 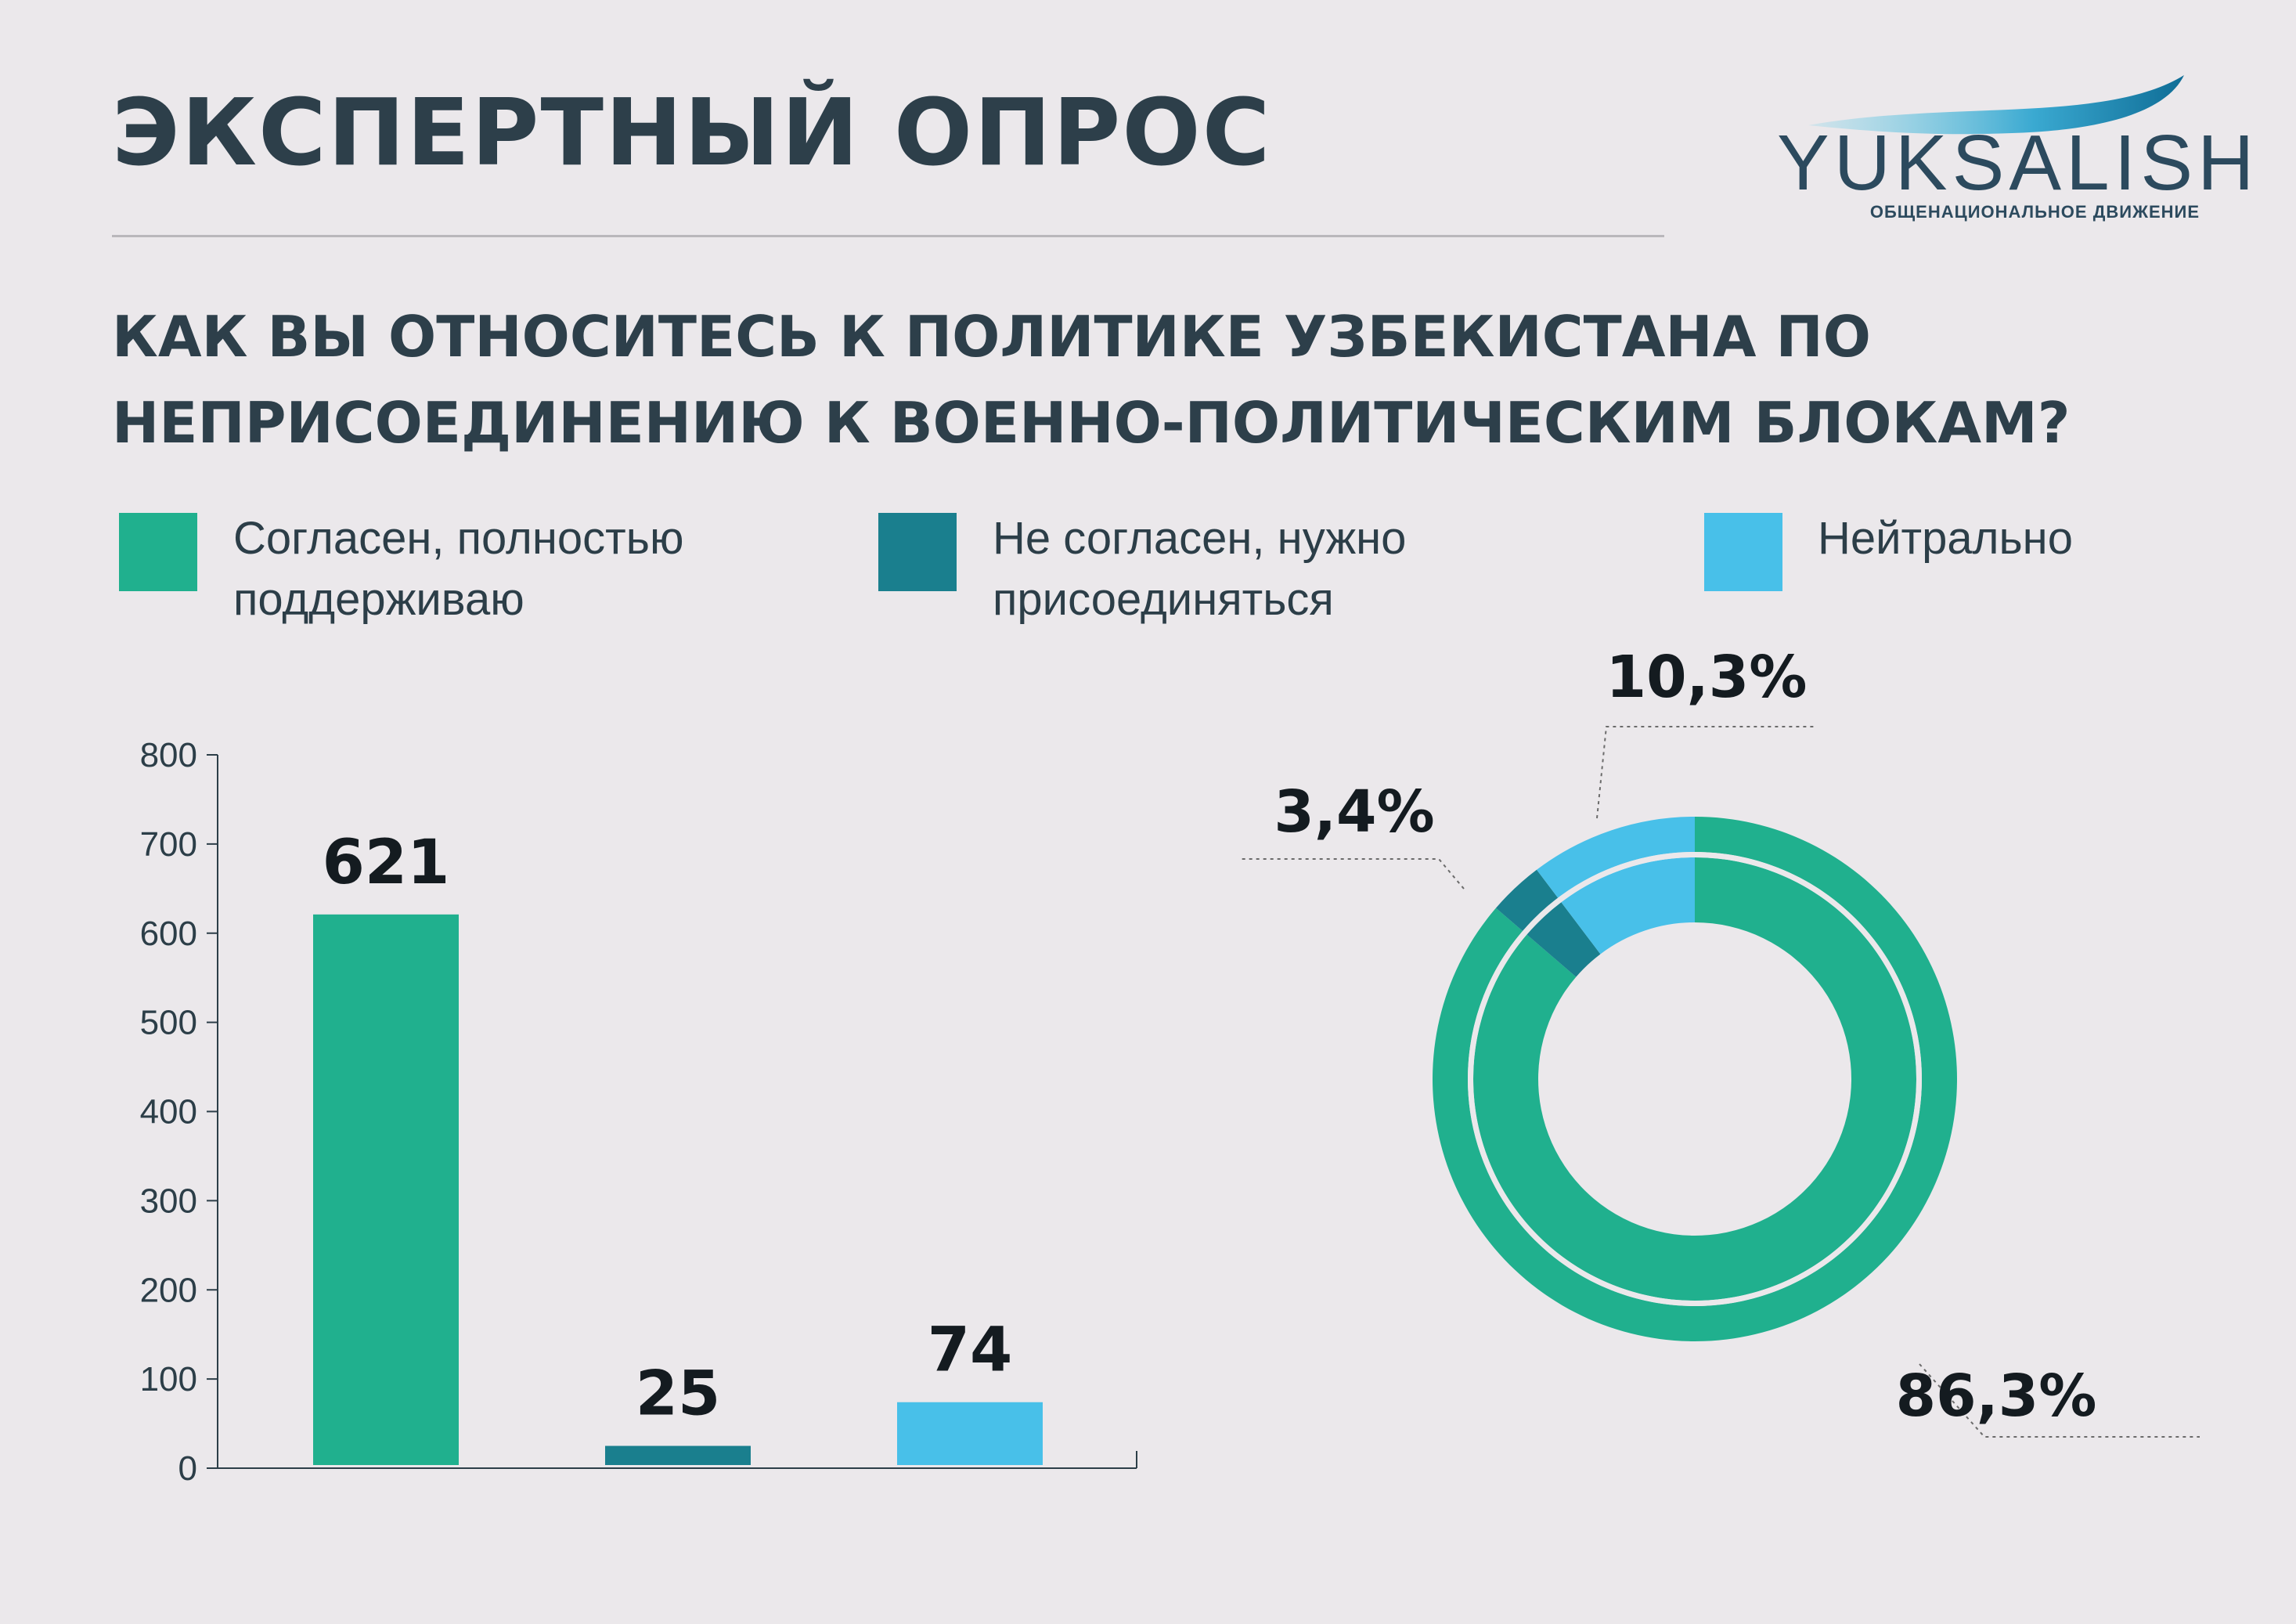 What do you see at coordinates (970, 1350) in the screenshot?
I see `bar-value-label: 74` at bounding box center [970, 1350].